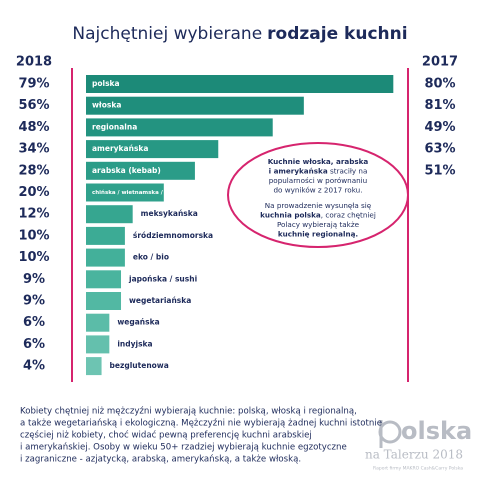  What do you see at coordinates (138, 322) in the screenshot?
I see `category-label: wegańska` at bounding box center [138, 322].